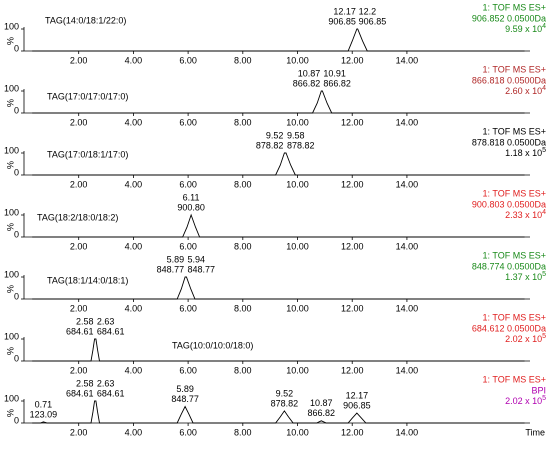 The height and width of the screenshot is (450, 550). What do you see at coordinates (544, 150) in the screenshot?
I see `intensity-exponent: 5` at bounding box center [544, 150].